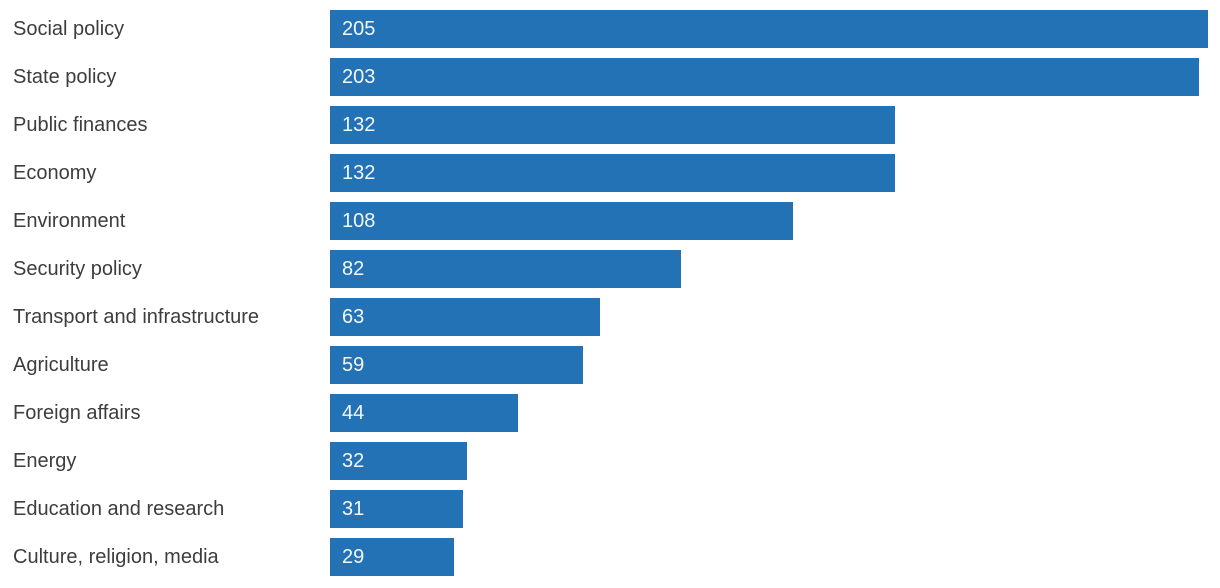  I want to click on value-label: 32, so click(353, 460).